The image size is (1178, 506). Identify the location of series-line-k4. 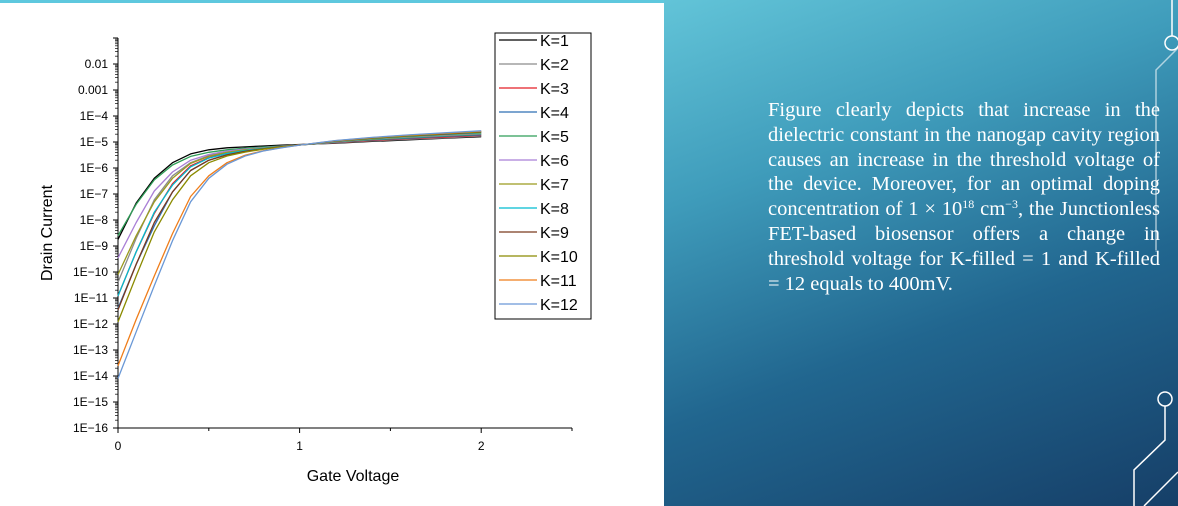
(299, 221).